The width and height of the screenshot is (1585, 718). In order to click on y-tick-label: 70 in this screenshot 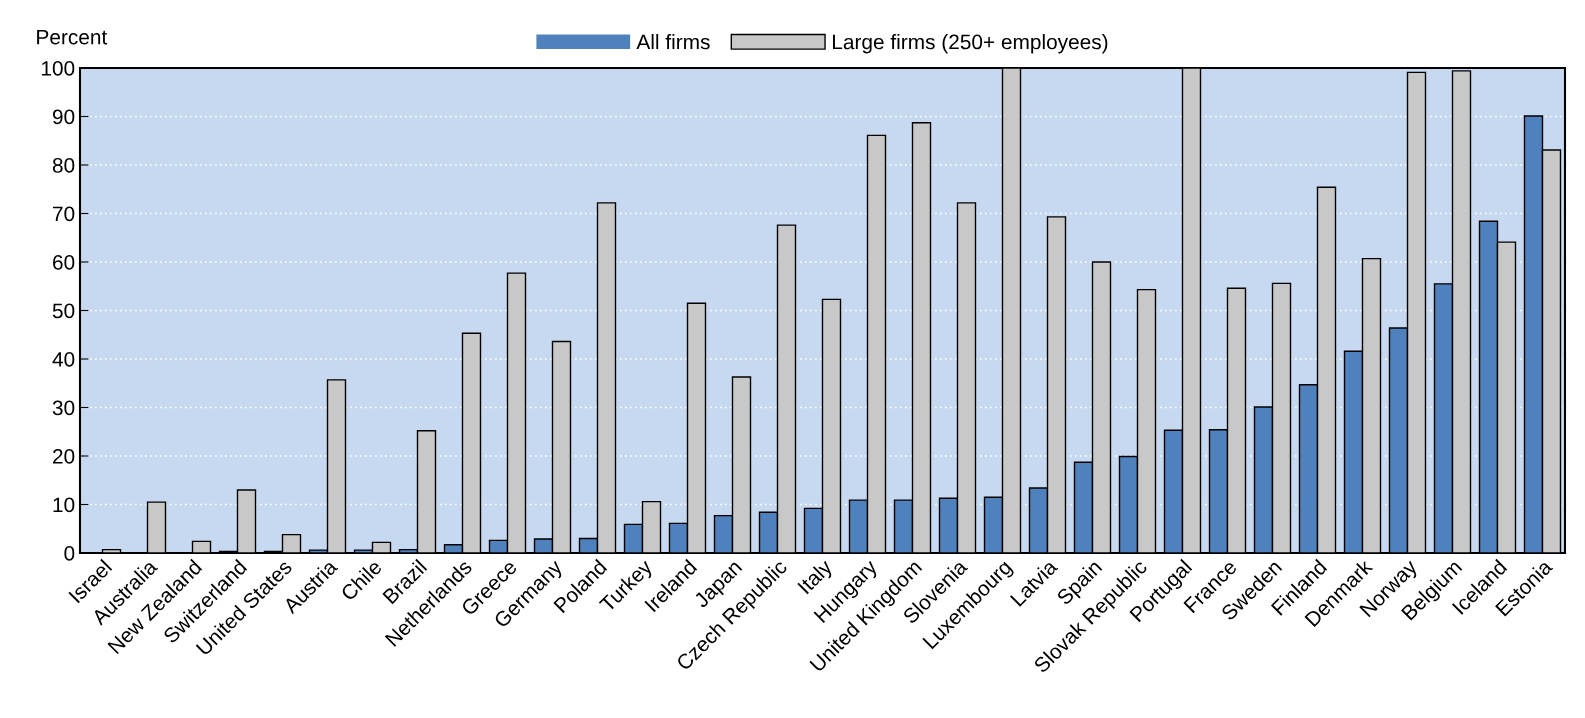, I will do `click(64, 214)`.